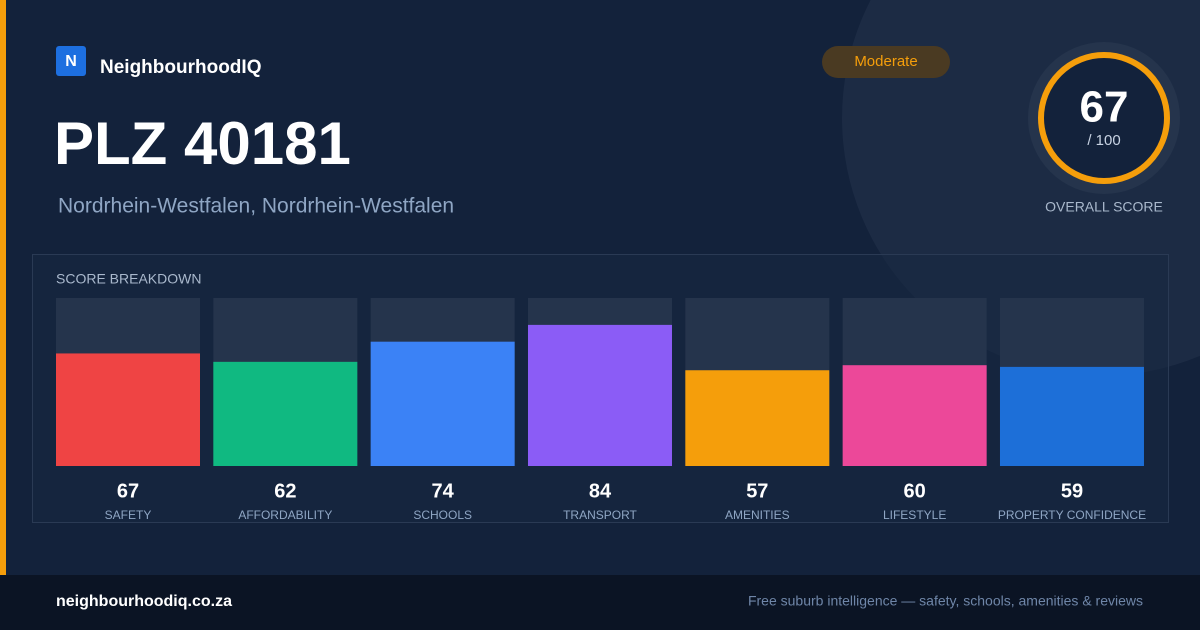 The height and width of the screenshot is (630, 1200). Describe the element at coordinates (144, 601) in the screenshot. I see `footer-site: neighbourhoodiq.co.za` at that location.